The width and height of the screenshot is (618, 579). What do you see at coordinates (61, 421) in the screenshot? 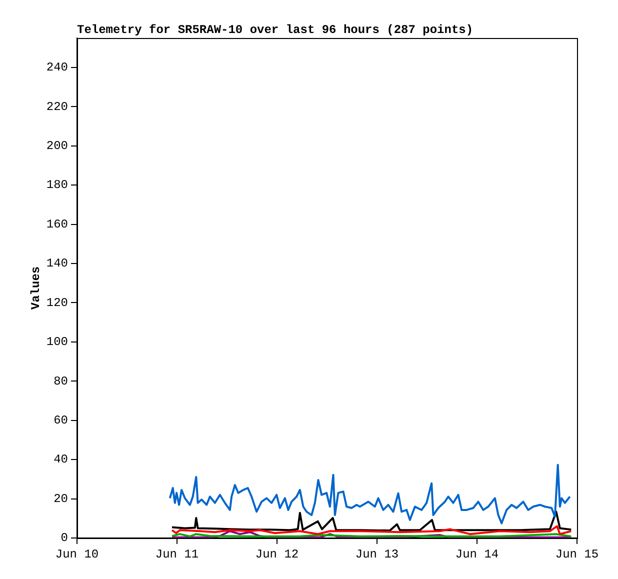
I see `y-tick-label: 60` at bounding box center [61, 421].